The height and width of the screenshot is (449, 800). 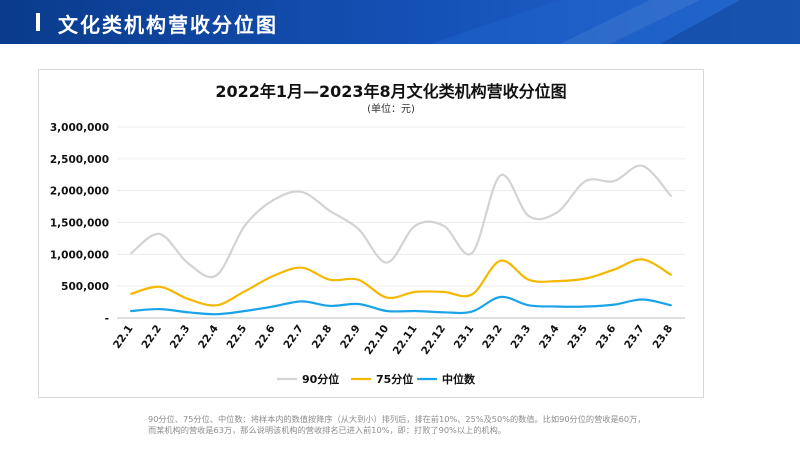 What do you see at coordinates (459, 379) in the screenshot?
I see `legend-label: 中位数` at bounding box center [459, 379].